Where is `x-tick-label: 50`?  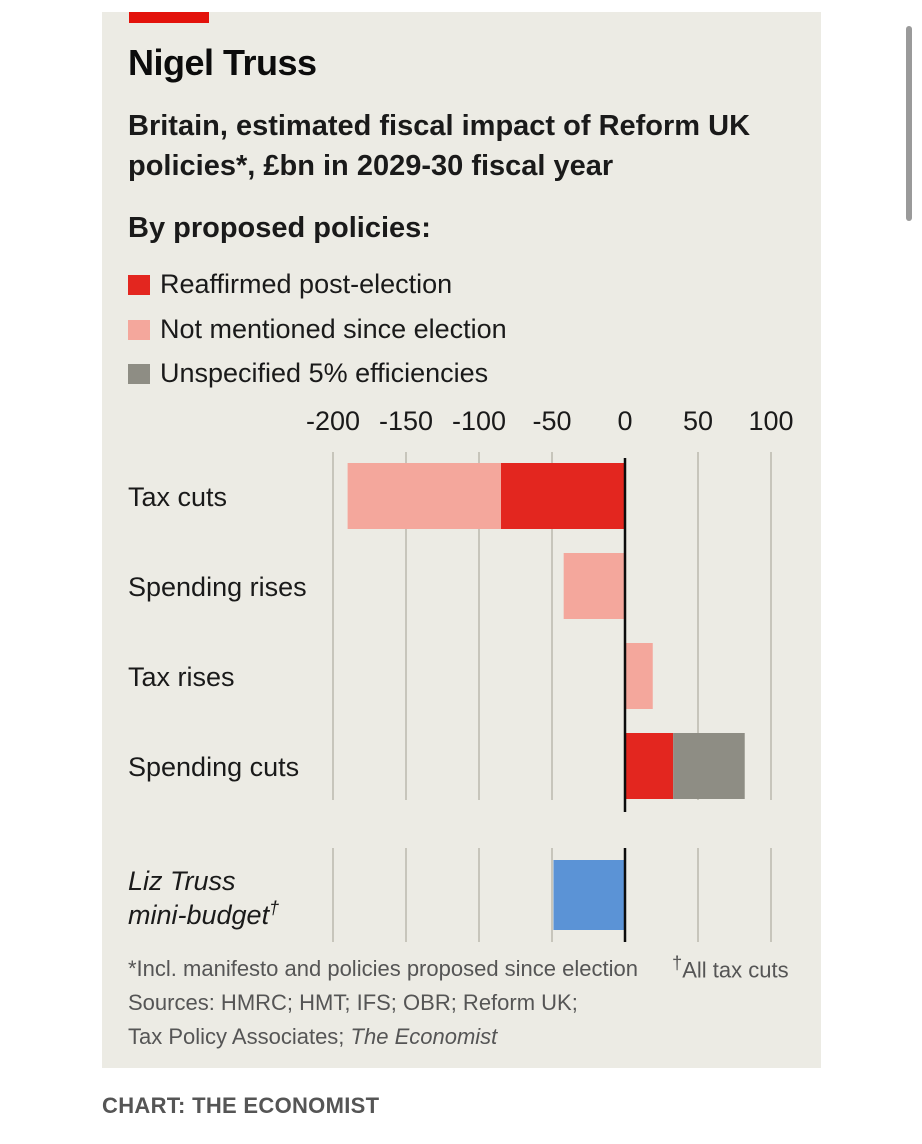
x-tick-label: 50 is located at coordinates (698, 421).